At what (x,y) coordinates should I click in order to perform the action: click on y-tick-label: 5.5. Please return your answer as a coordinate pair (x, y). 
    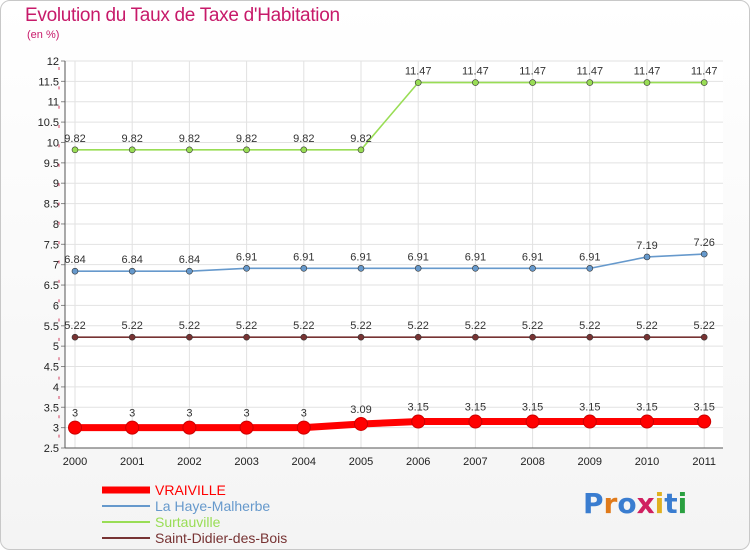
    Looking at the image, I should click on (51, 327).